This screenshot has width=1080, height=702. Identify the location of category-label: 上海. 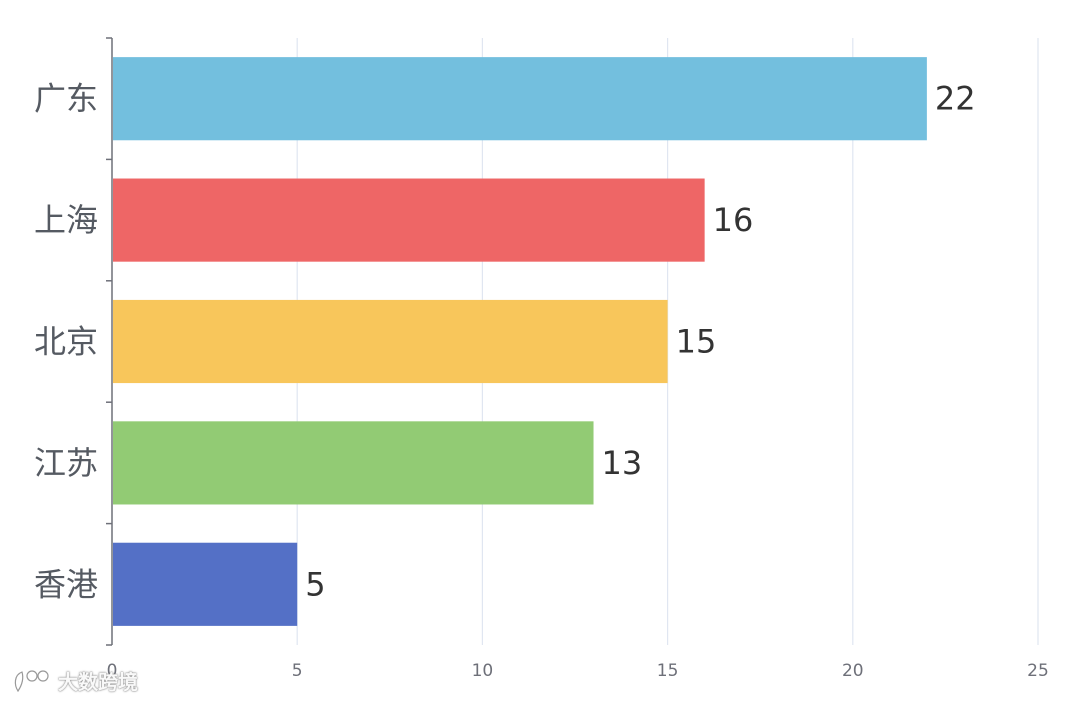
(66, 220).